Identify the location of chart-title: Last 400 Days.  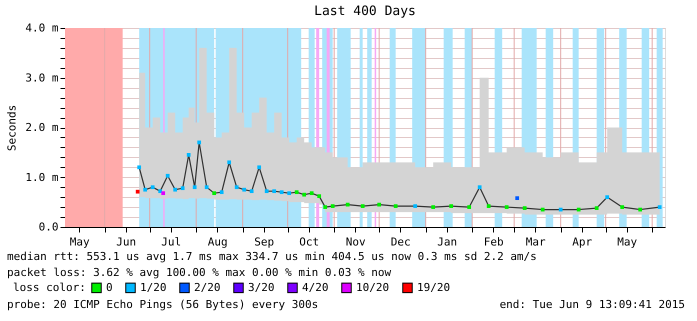
(365, 11).